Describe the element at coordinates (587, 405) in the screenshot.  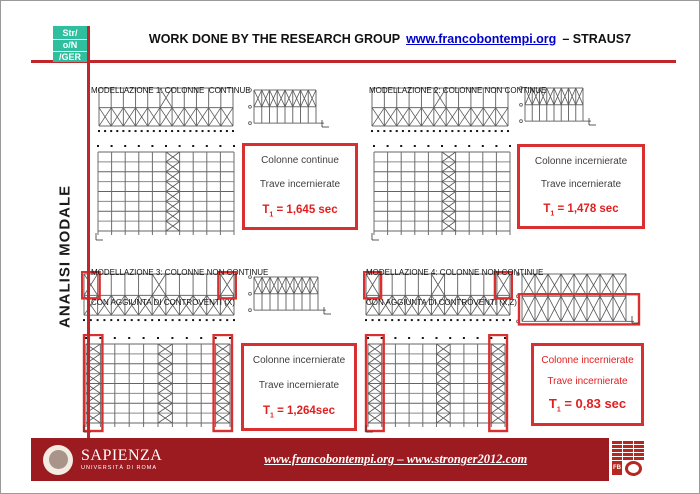
I see `result-4-period: T1 = 0,83 sec` at that location.